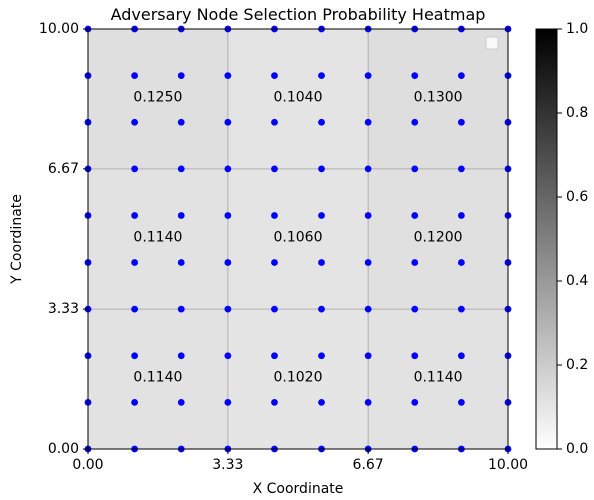 The width and height of the screenshot is (594, 500). Describe the element at coordinates (63, 309) in the screenshot. I see `y-tick-label: 3.33` at that location.